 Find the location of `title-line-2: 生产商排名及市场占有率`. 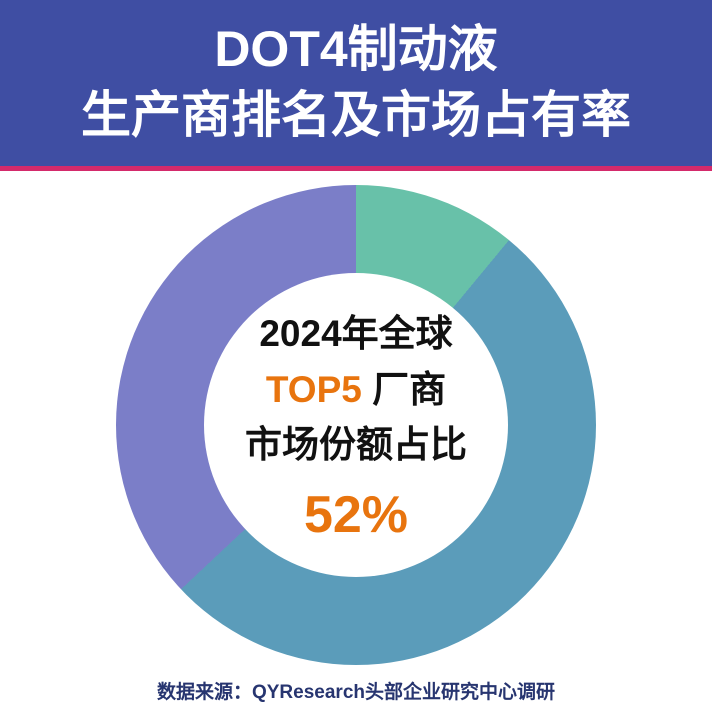

title-line-2: 生产商排名及市场占有率 is located at coordinates (356, 115).